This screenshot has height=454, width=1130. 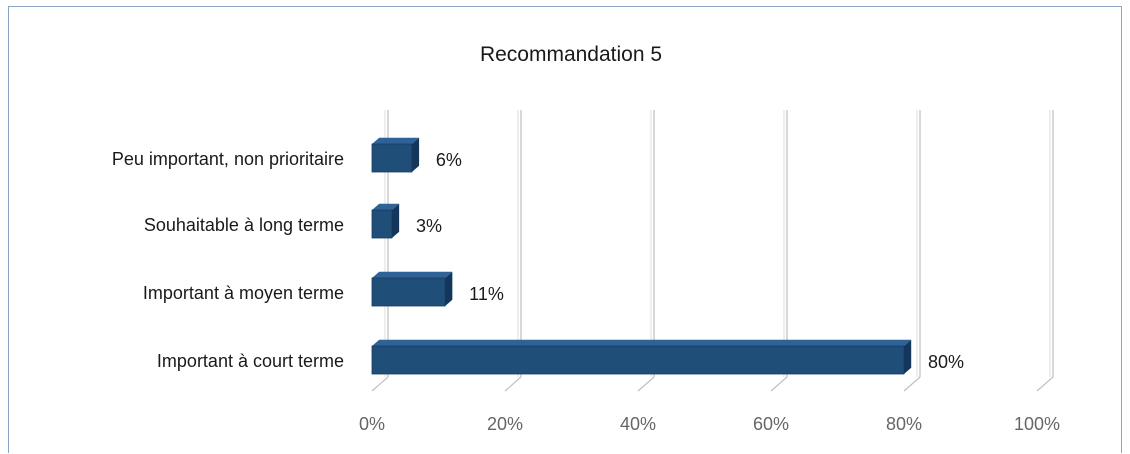 I want to click on category-label: Important à court terme, so click(x=250, y=361).